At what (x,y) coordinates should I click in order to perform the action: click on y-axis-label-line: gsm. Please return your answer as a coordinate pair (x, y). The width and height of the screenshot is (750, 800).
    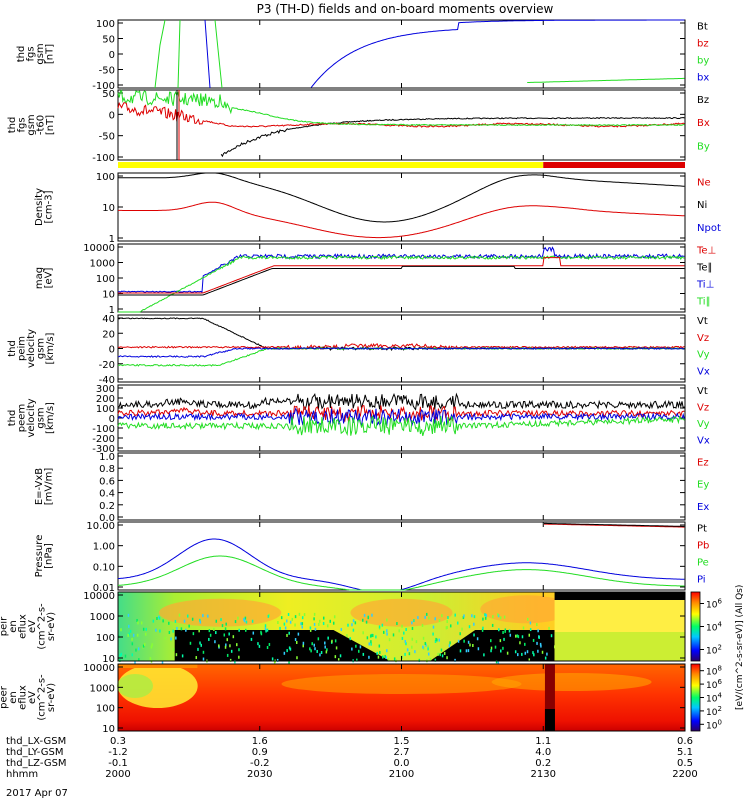
    Looking at the image, I should click on (41, 417).